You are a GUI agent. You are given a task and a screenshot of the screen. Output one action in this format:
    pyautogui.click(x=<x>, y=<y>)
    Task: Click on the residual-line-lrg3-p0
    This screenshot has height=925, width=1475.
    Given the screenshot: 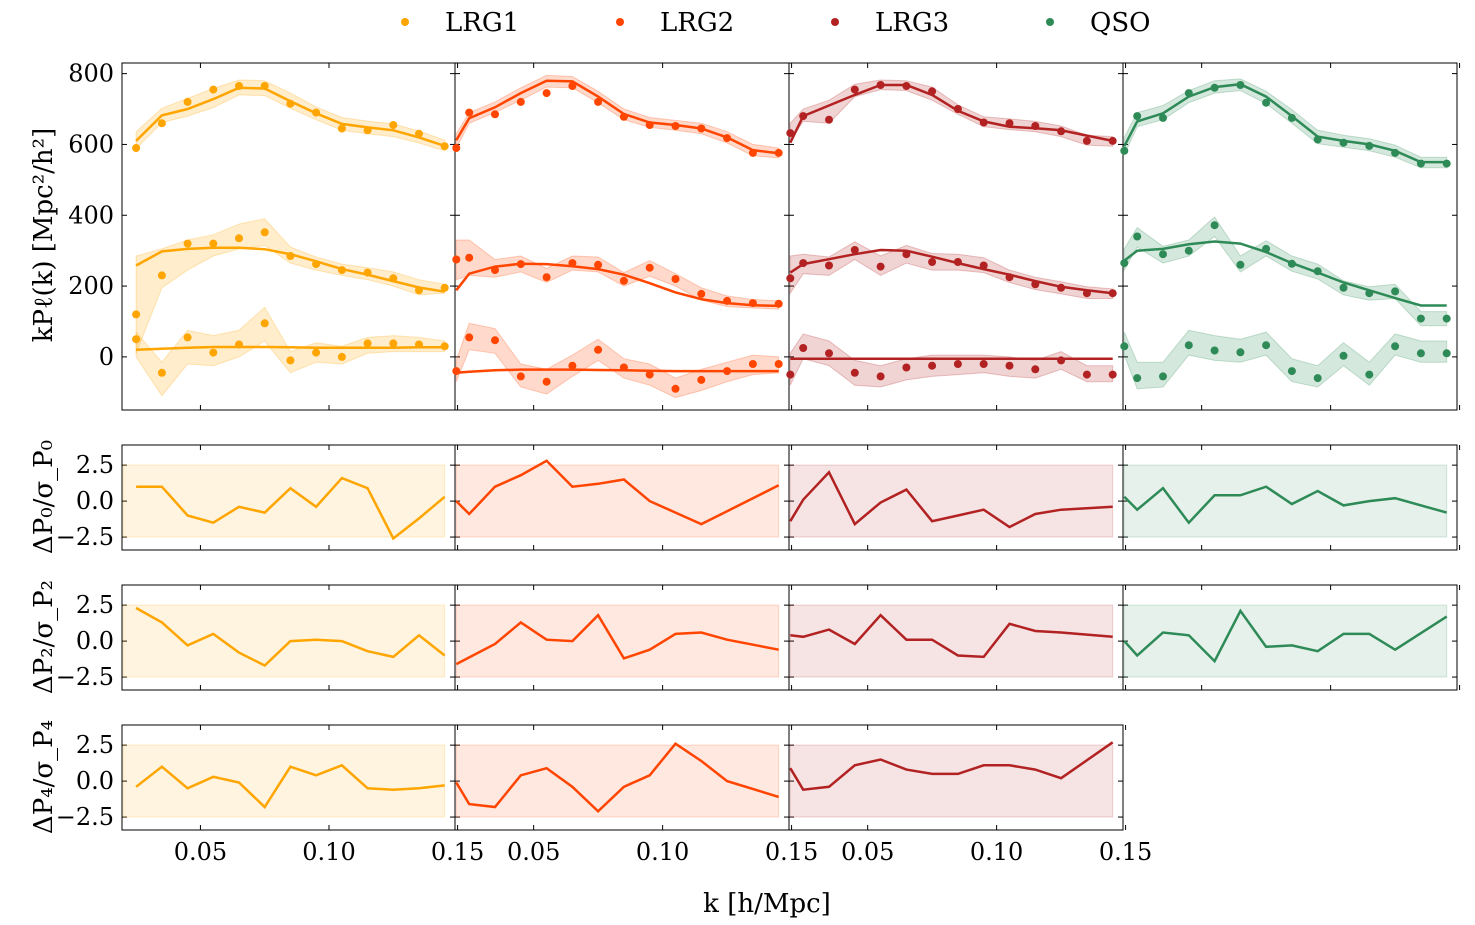 What is the action you would take?
    pyautogui.click(x=951, y=499)
    